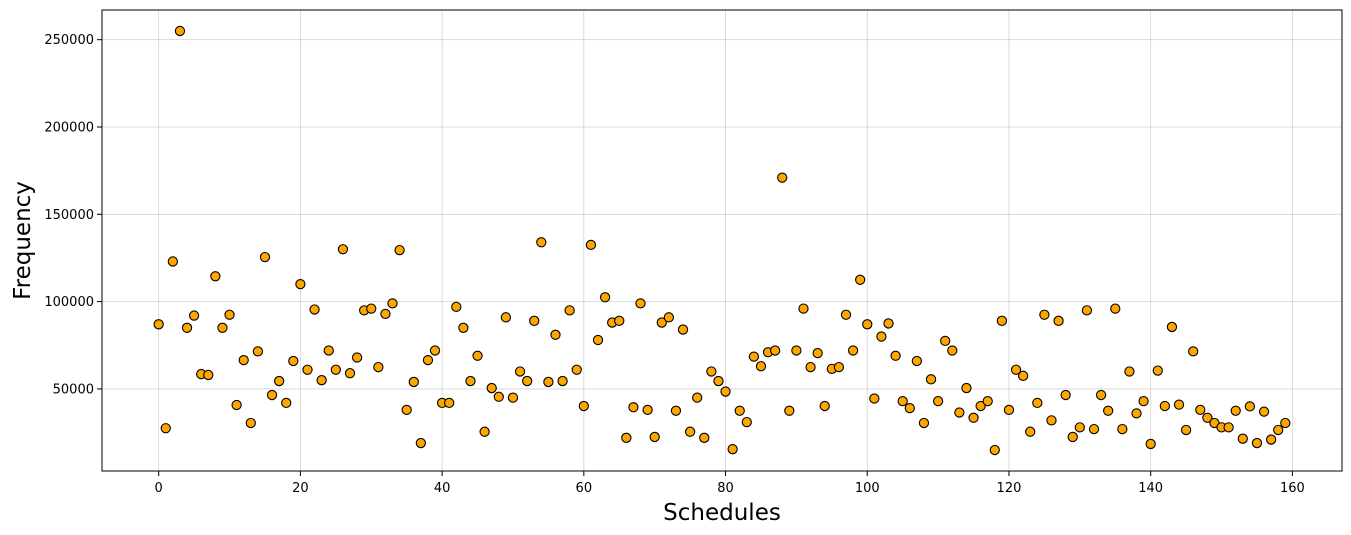  What do you see at coordinates (1292, 488) in the screenshot?
I see `x-tick-label: 160` at bounding box center [1292, 488].